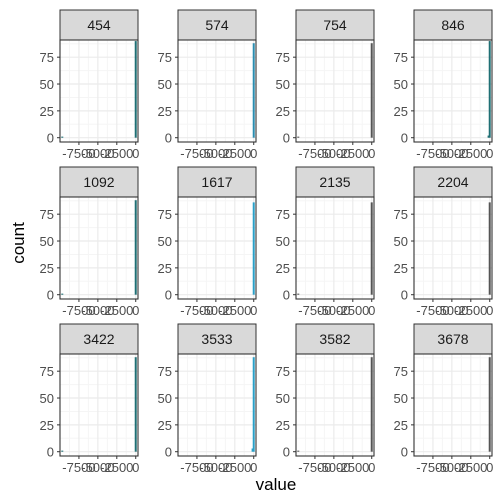  What do you see at coordinates (216, 182) in the screenshot?
I see `facet-strip-label: 1617` at bounding box center [216, 182].